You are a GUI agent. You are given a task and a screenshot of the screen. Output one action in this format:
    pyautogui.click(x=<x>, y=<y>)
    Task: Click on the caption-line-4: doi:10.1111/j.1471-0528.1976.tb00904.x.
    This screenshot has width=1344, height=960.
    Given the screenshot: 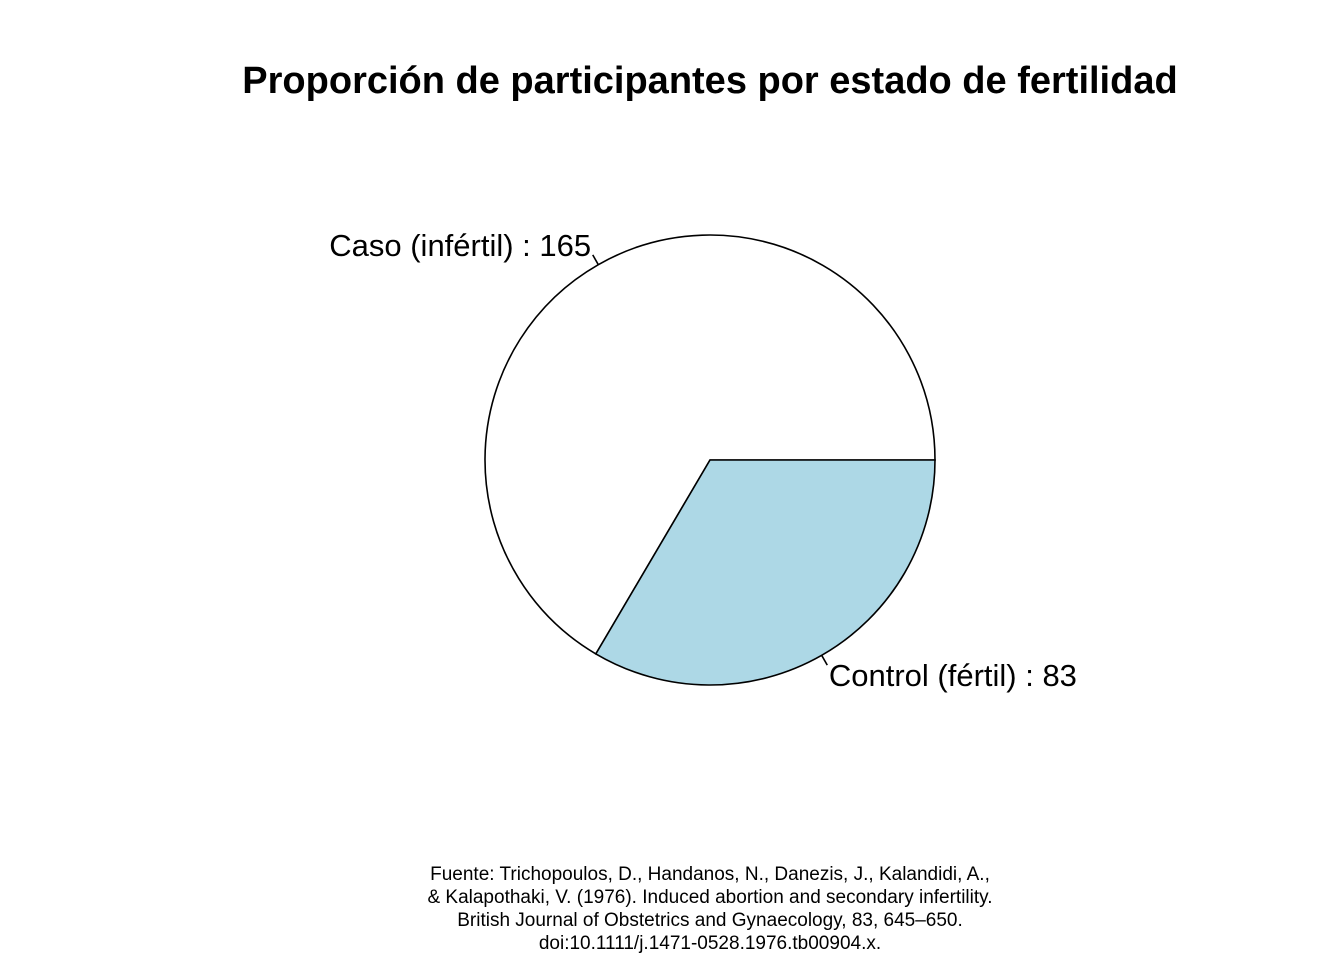 What is the action you would take?
    pyautogui.click(x=710, y=943)
    